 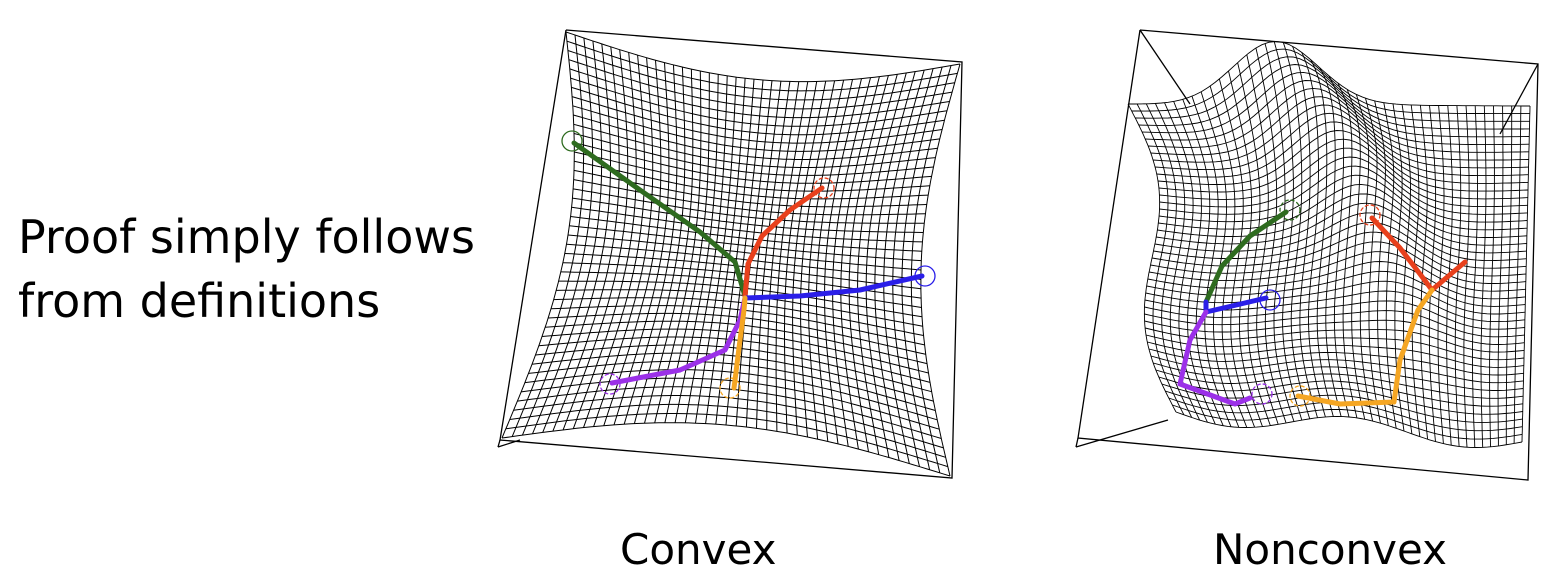 I want to click on nonconvex-descent-paths, so click(x=1322, y=303).